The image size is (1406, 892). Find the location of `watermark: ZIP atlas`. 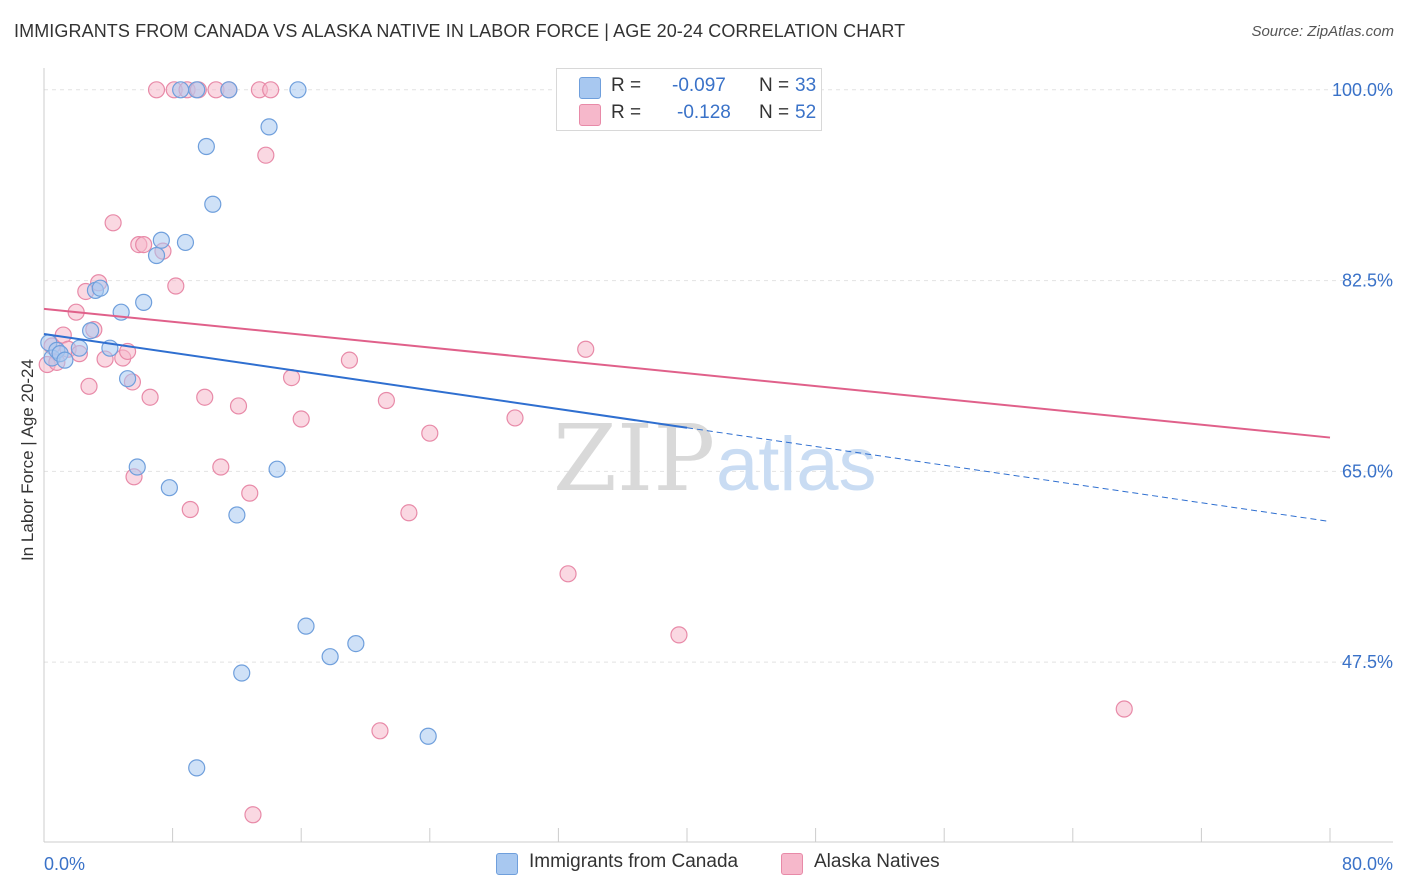

watermark: ZIP atlas is located at coordinates (715, 458).